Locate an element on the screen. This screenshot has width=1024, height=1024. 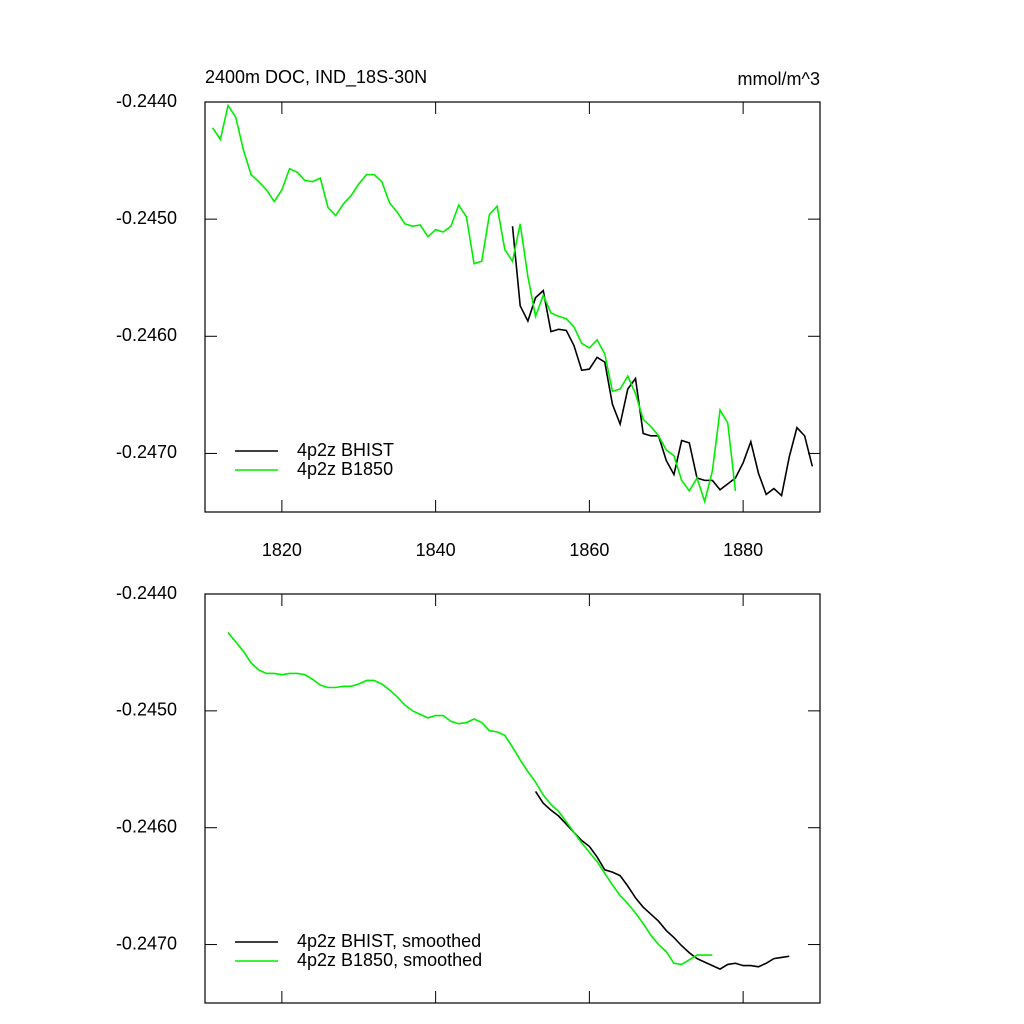
x-tick-label: 1820 is located at coordinates (282, 550).